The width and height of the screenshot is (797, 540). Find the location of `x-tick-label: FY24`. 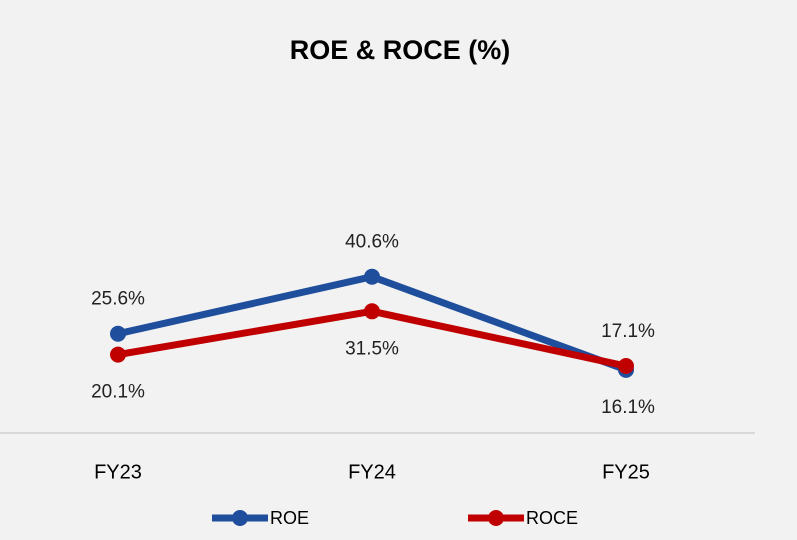

x-tick-label: FY24 is located at coordinates (372, 472).